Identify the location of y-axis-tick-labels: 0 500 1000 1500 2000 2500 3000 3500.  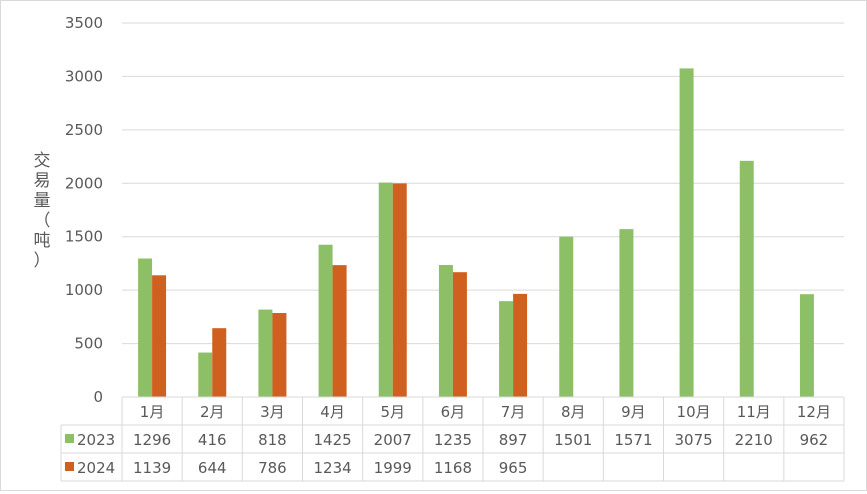
(84, 210).